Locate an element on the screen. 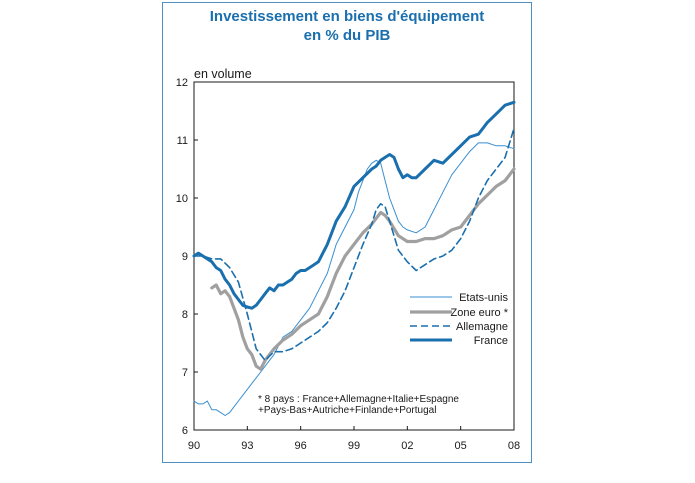  y-tick-label-3: 9 is located at coordinates (185, 257).